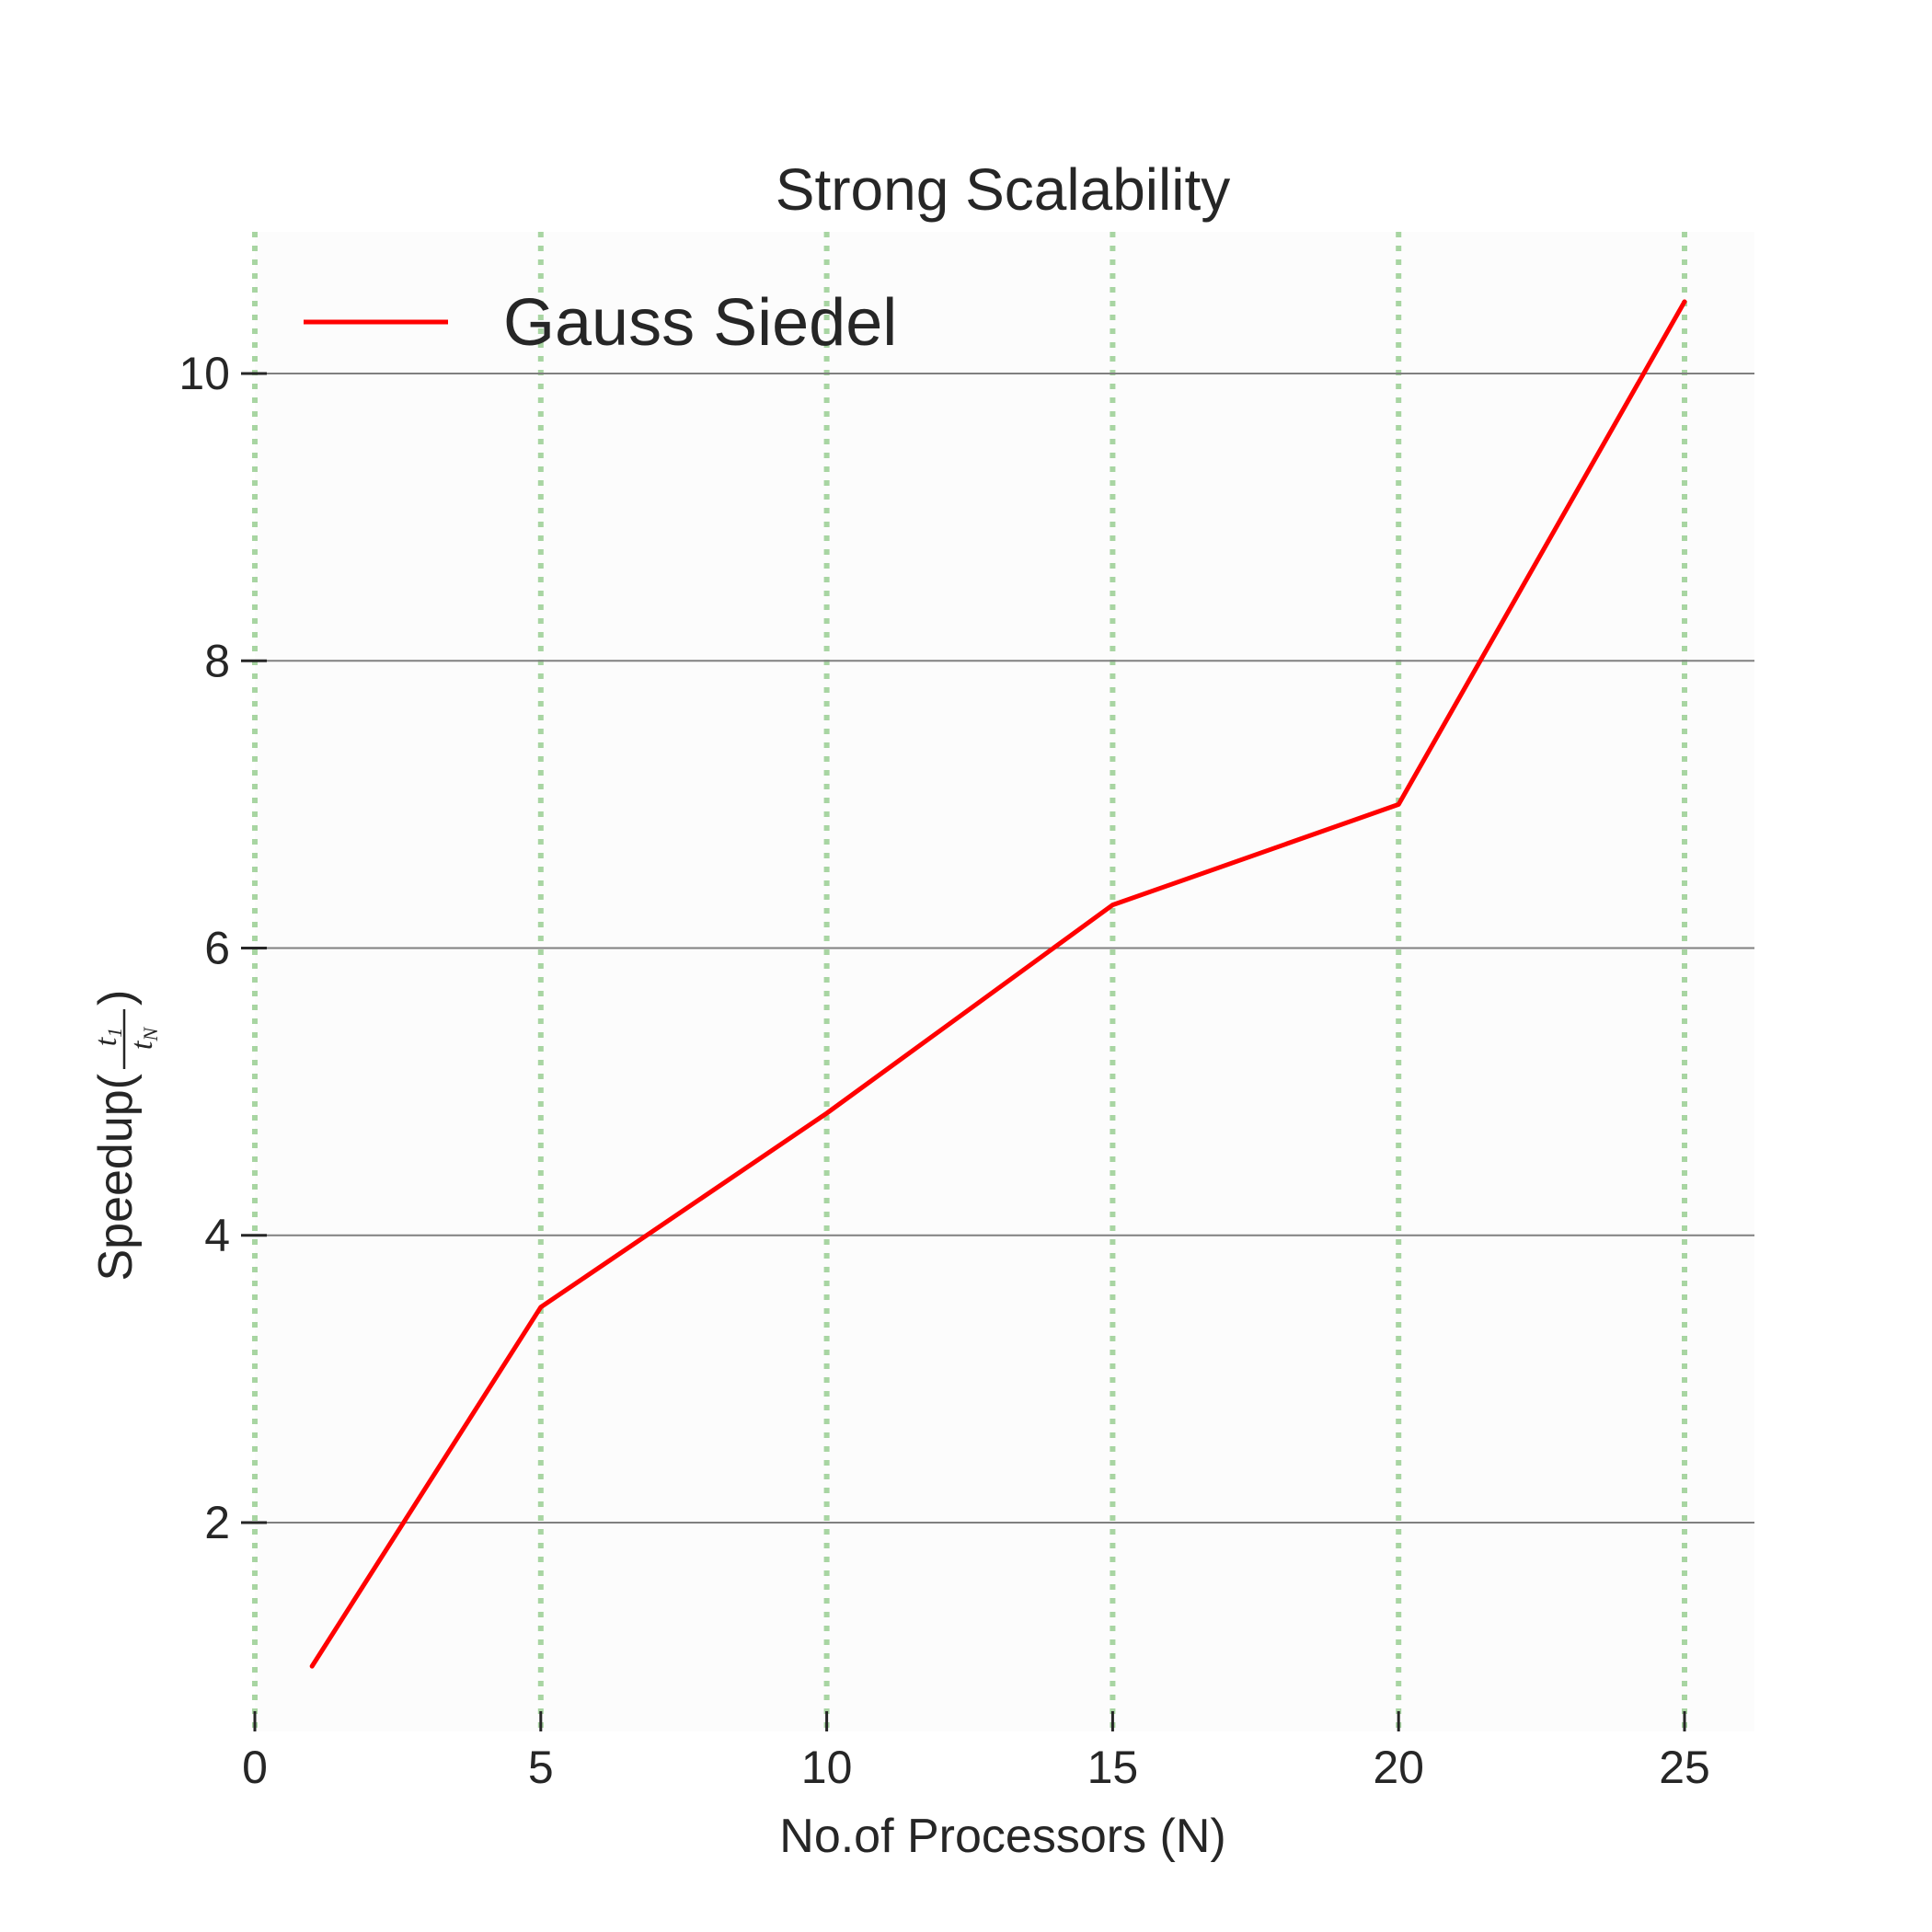  Describe the element at coordinates (1002, 1836) in the screenshot. I see `x-axis-label: No.of Processors (N)` at that location.